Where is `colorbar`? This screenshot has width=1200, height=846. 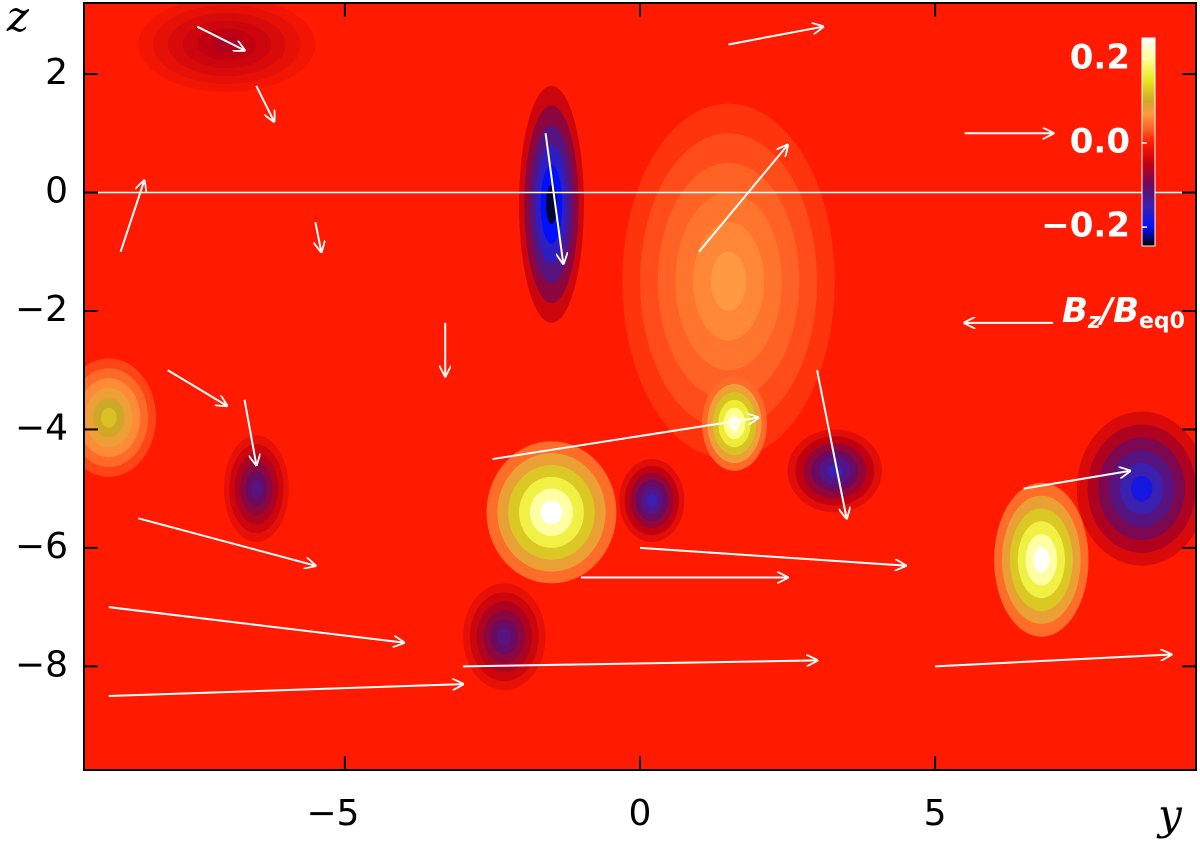
colorbar is located at coordinates (1148, 142).